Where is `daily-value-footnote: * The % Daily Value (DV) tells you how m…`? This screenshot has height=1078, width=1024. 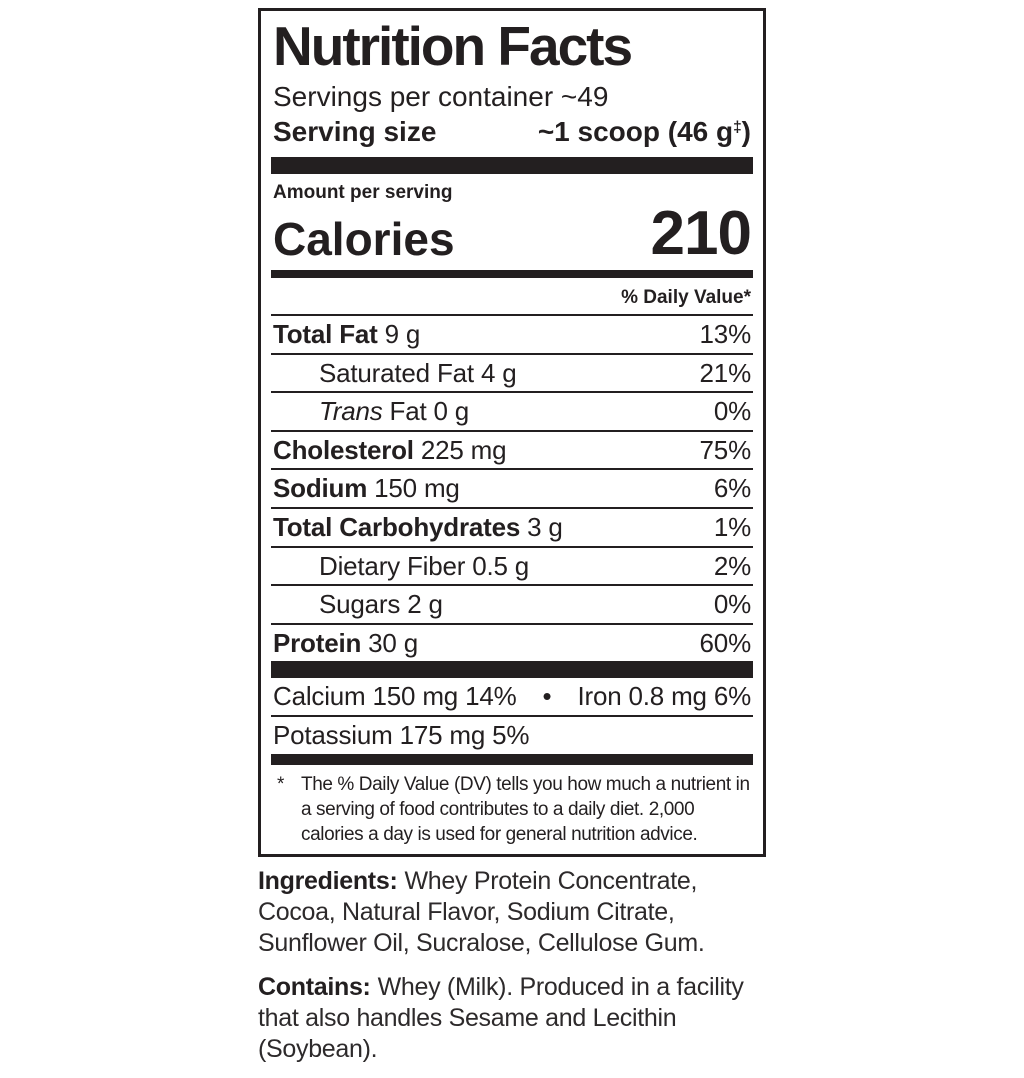
daily-value-footnote: * The % Daily Value (DV) tells you how m… is located at coordinates (512, 809).